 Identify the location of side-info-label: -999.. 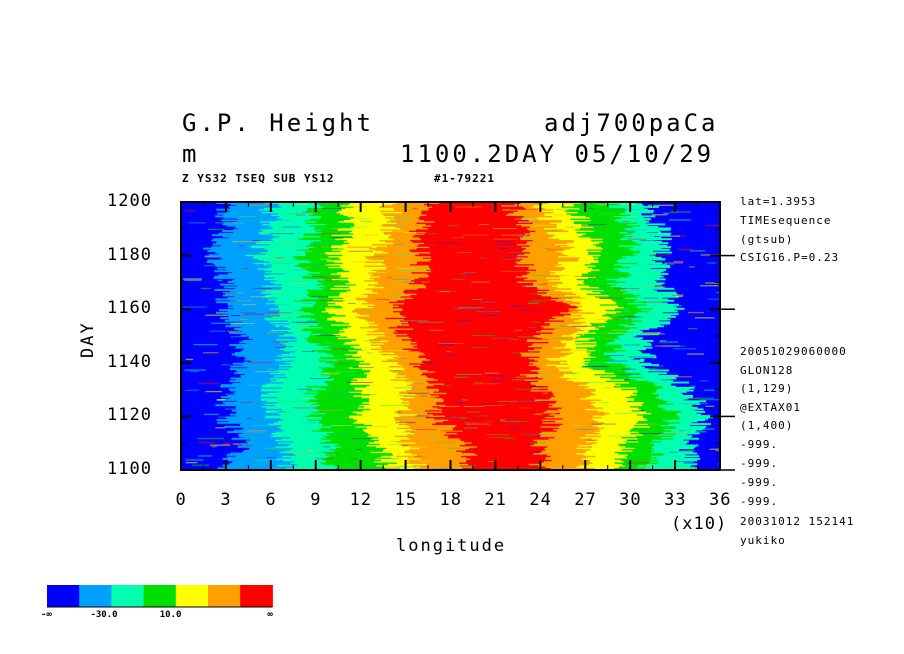
(759, 482).